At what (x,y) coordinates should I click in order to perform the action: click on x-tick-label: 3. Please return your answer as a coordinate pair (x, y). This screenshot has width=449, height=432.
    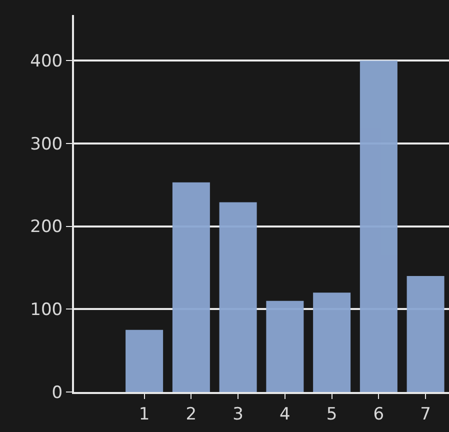
    Looking at the image, I should click on (238, 414).